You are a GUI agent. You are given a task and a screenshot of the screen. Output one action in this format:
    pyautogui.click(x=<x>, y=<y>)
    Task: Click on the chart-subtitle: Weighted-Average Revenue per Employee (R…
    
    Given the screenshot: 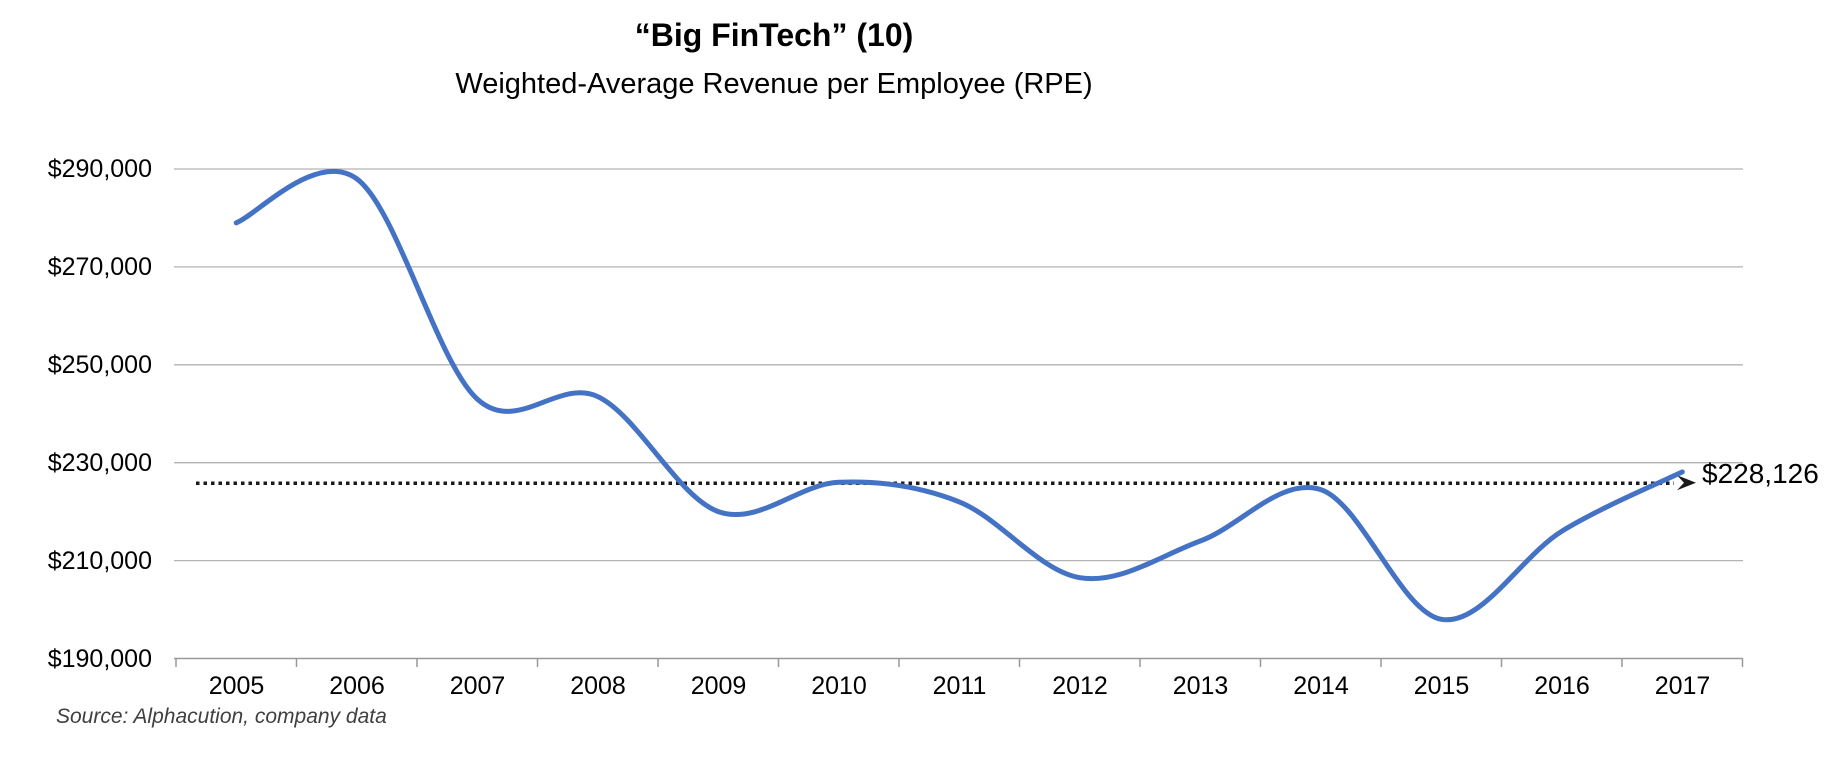 What is the action you would take?
    pyautogui.click(x=774, y=84)
    